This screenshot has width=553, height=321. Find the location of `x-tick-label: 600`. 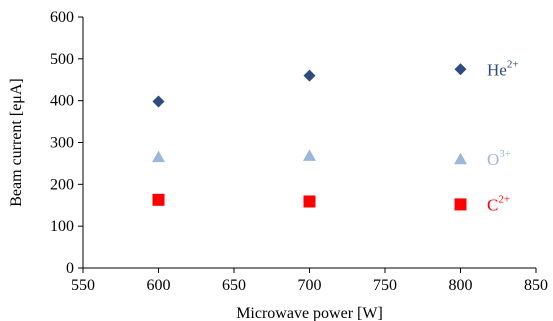

x-tick-label: 600 is located at coordinates (159, 285).